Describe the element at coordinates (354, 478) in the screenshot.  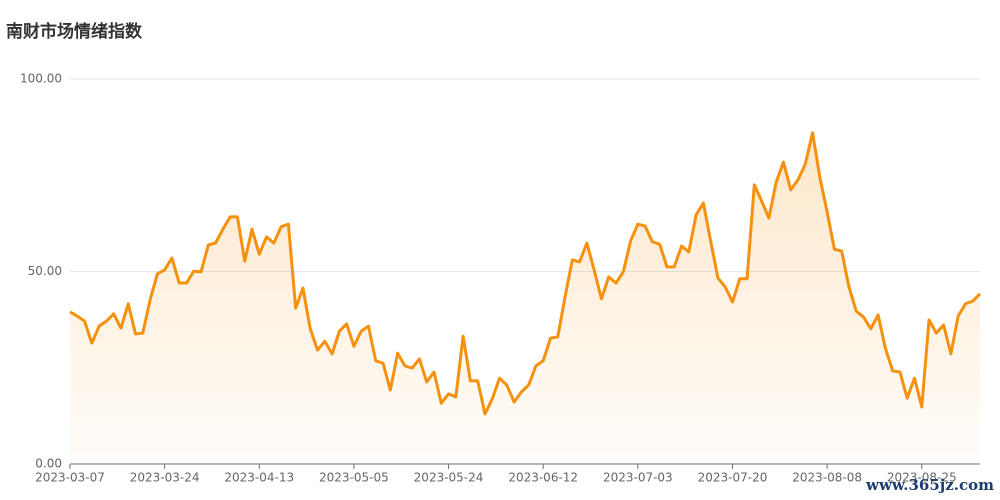
I see `x-tick-label: 2023-05-05` at that location.